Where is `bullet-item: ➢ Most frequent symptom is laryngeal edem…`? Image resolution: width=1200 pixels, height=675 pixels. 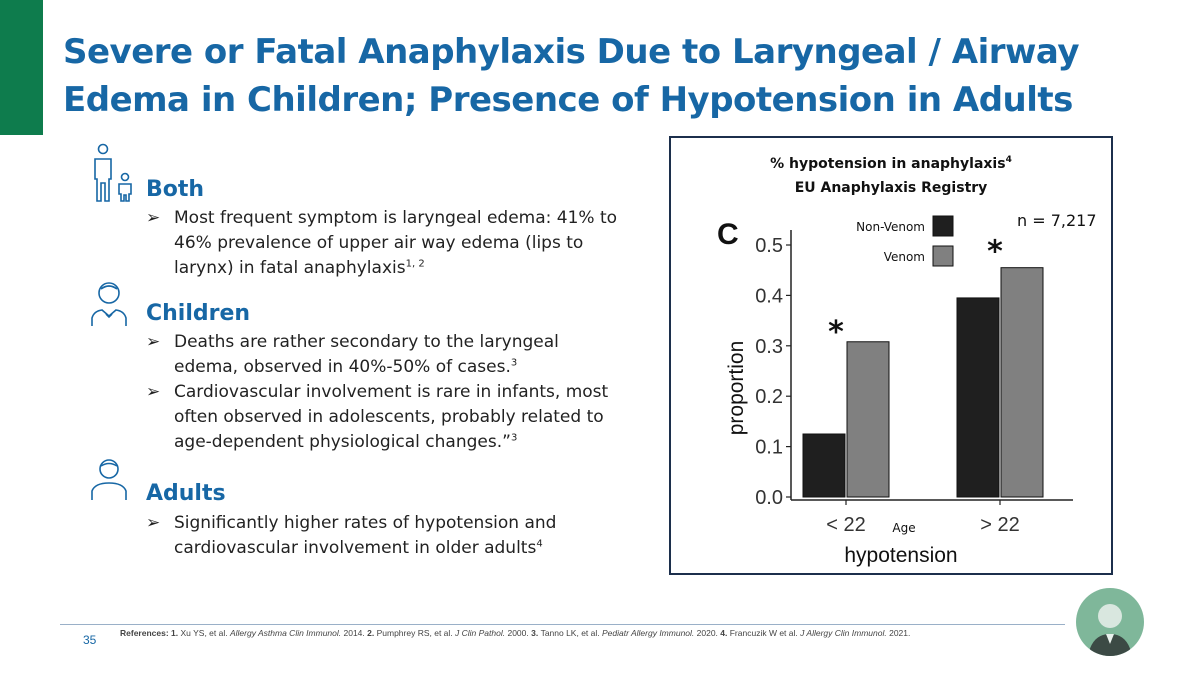
bullet-item: ➢ Most frequent symptom is laryngeal edem… is located at coordinates (382, 243).